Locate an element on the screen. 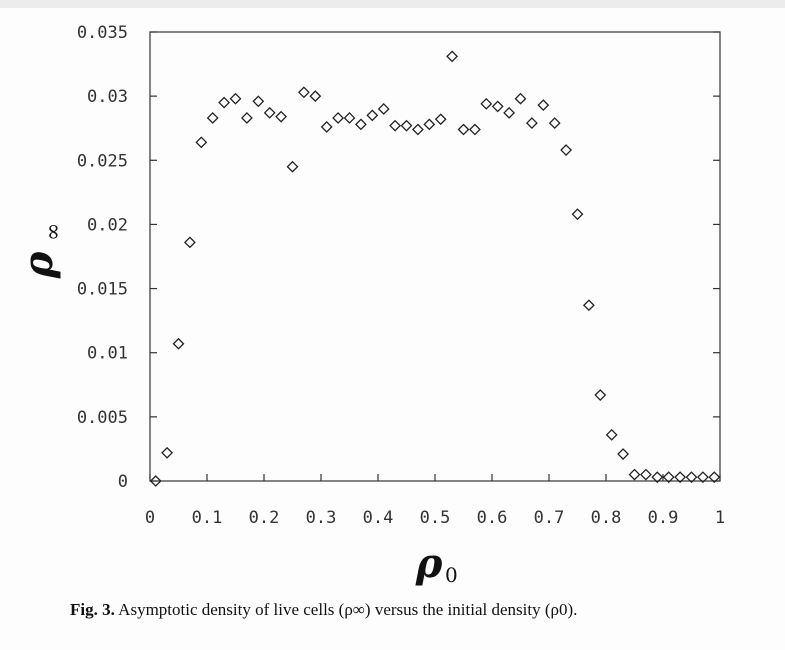  y-tick-label: 0.03 is located at coordinates (107, 97).